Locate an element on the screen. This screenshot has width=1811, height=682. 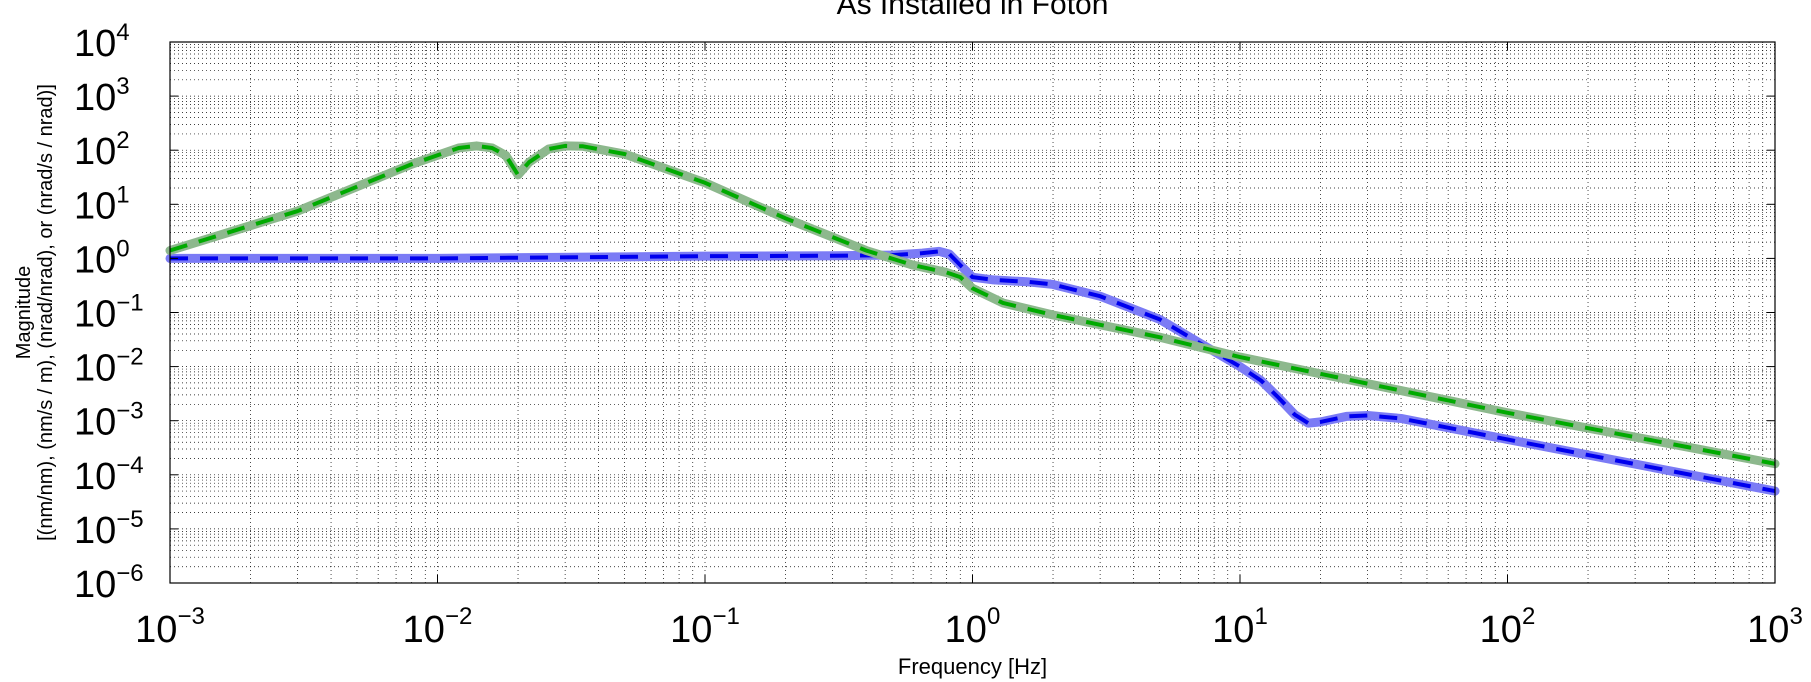
x-tick-label: 10⁻² is located at coordinates (438, 627).